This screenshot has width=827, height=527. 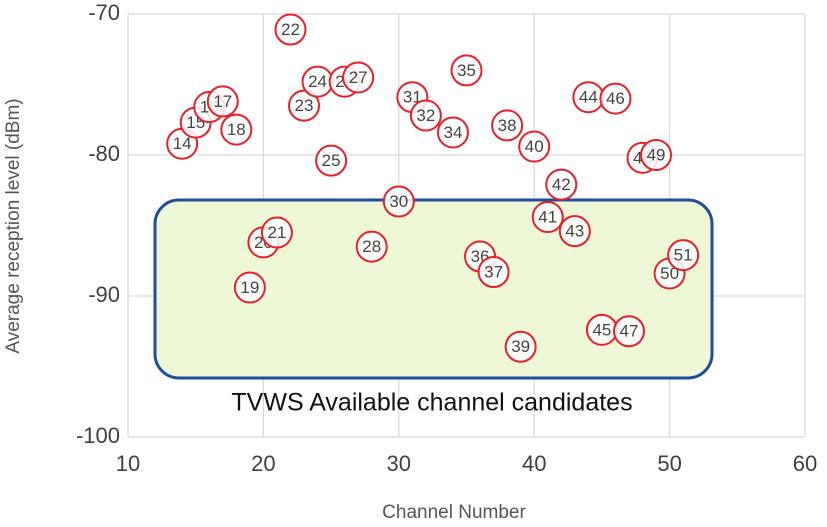 I want to click on point-label: 18, so click(x=236, y=129).